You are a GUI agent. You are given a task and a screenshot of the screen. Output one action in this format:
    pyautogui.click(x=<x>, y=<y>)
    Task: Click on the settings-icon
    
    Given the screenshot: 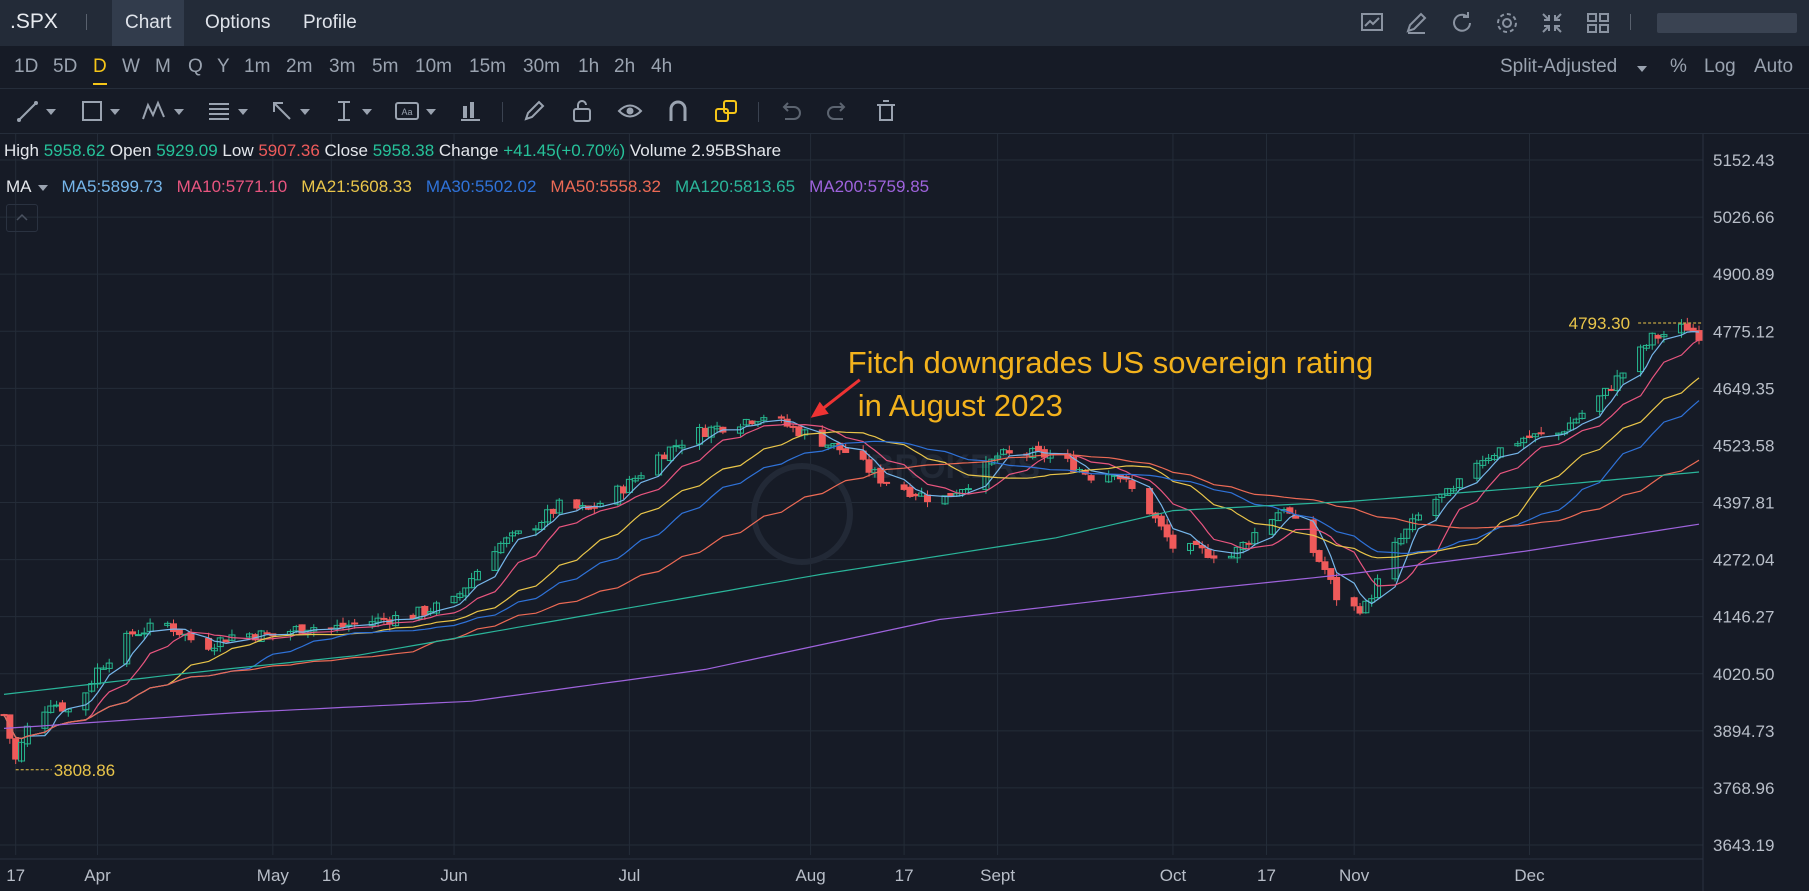 What is the action you would take?
    pyautogui.click(x=1507, y=23)
    